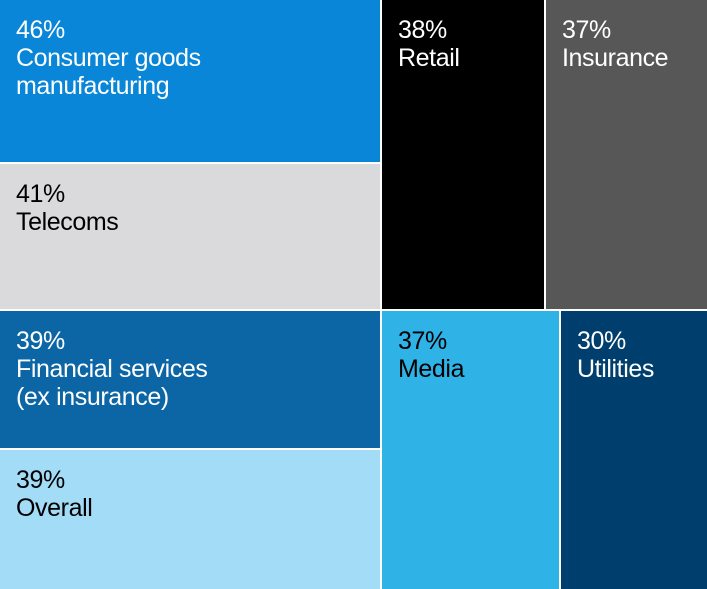 The width and height of the screenshot is (707, 589). Describe the element at coordinates (601, 341) in the screenshot. I see `tile-value-utilities: 30%` at that location.